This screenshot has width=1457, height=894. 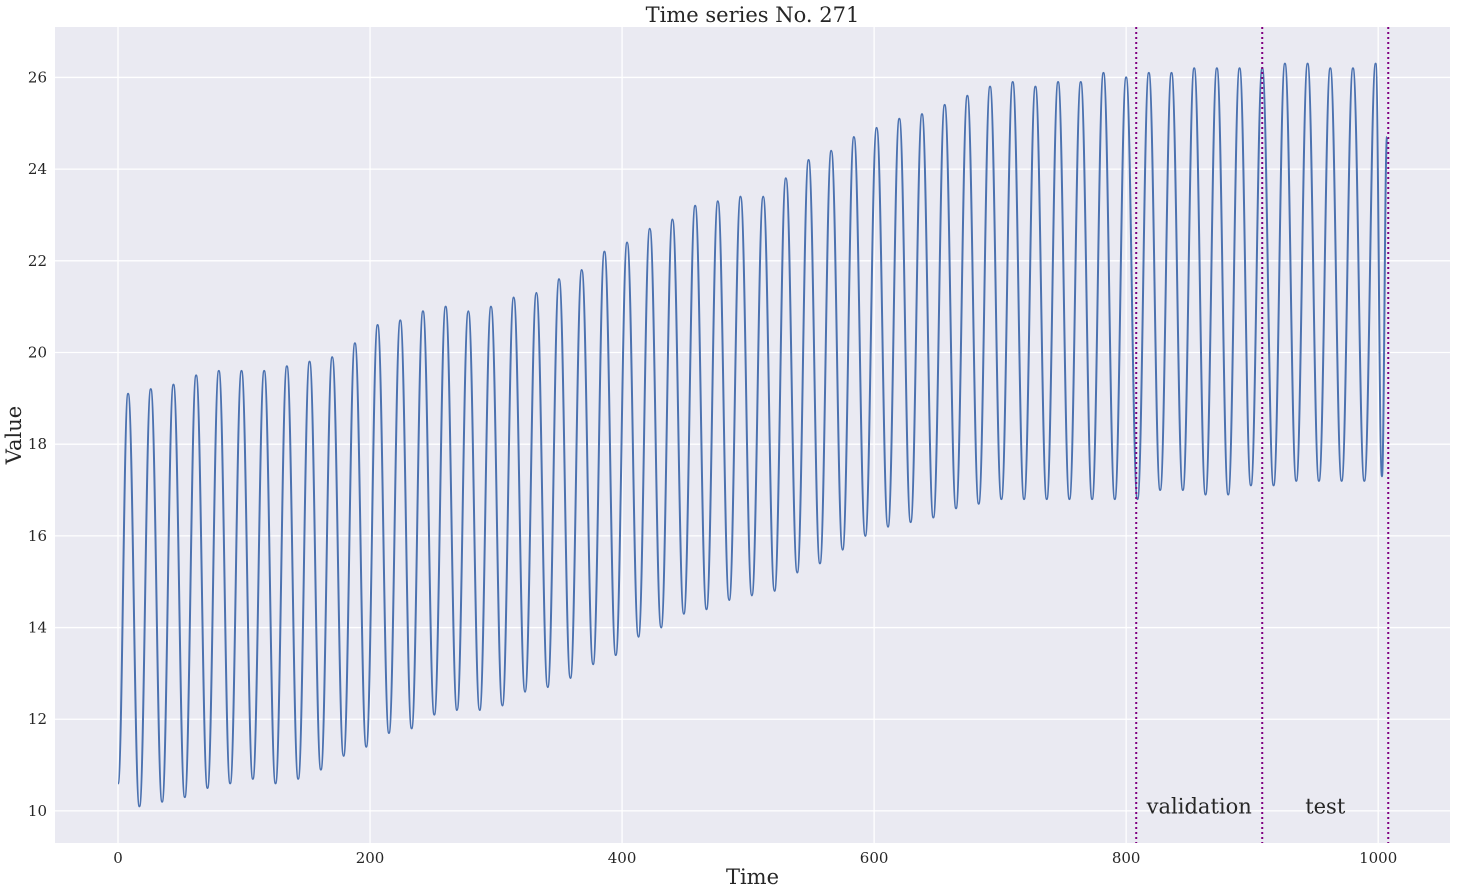 I want to click on x-tick-label: 1000, so click(x=1378, y=858).